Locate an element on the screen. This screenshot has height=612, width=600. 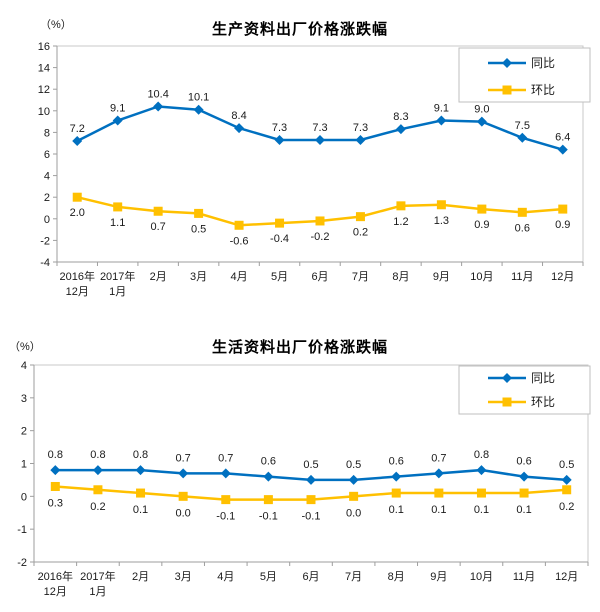
data-label-mom: 1.1 is located at coordinates (117, 223).